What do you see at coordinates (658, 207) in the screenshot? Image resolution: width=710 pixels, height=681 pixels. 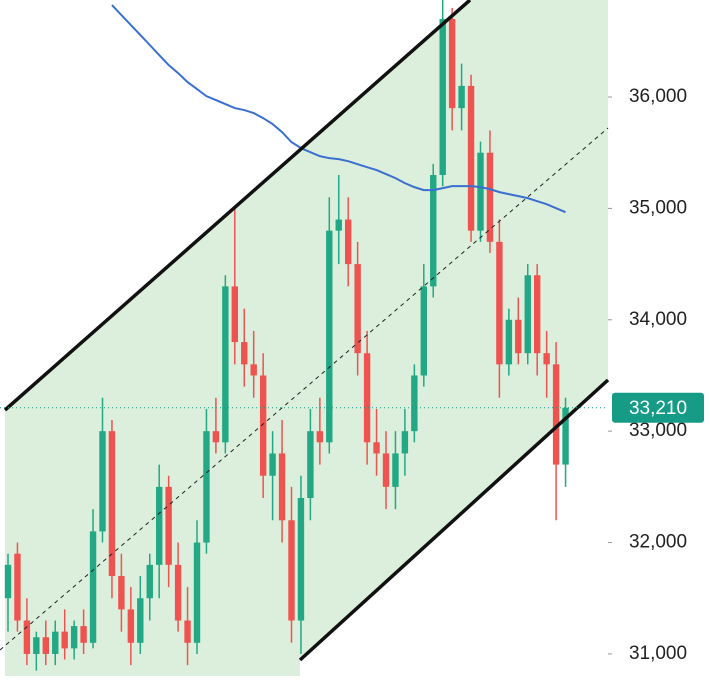 I see `y-tick-label: 35,000` at bounding box center [658, 207].